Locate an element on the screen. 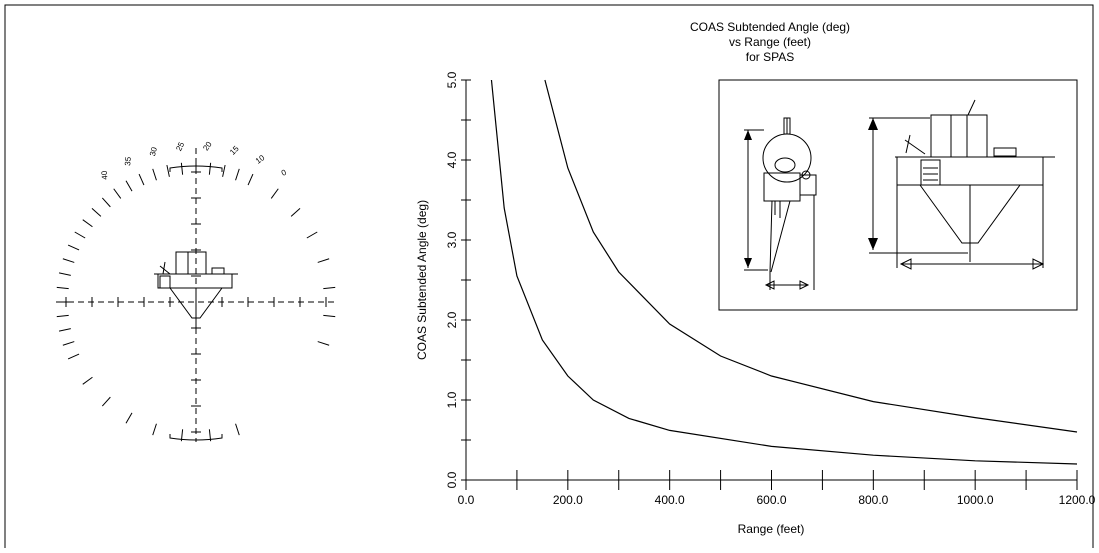 The width and height of the screenshot is (1099, 553). satellite is located at coordinates (196, 289).